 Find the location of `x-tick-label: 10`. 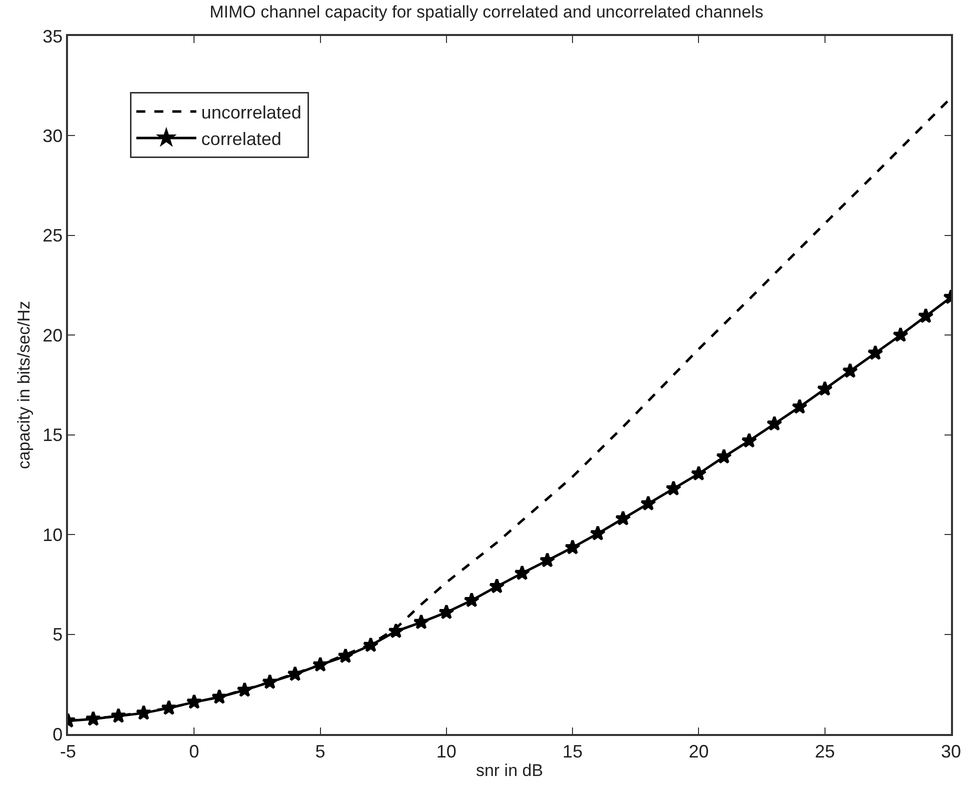

x-tick-label: 10 is located at coordinates (446, 751).